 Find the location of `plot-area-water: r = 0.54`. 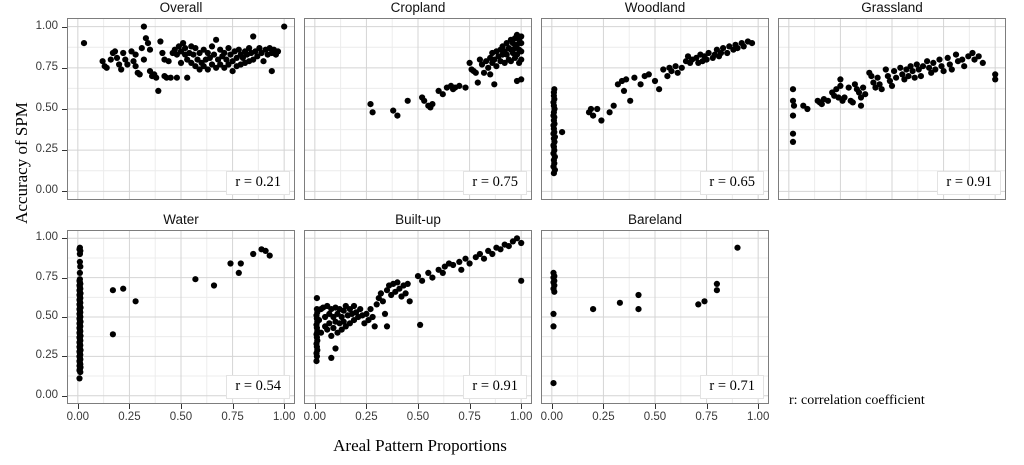

plot-area-water: r = 0.54 is located at coordinates (181, 317).